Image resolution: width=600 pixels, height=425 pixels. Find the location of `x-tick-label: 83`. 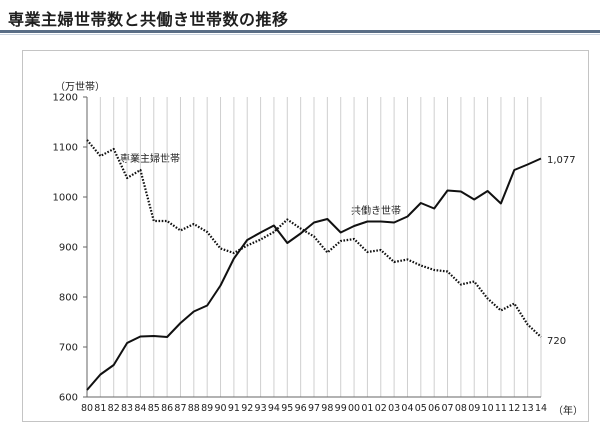

x-tick-label: 83 is located at coordinates (127, 408).